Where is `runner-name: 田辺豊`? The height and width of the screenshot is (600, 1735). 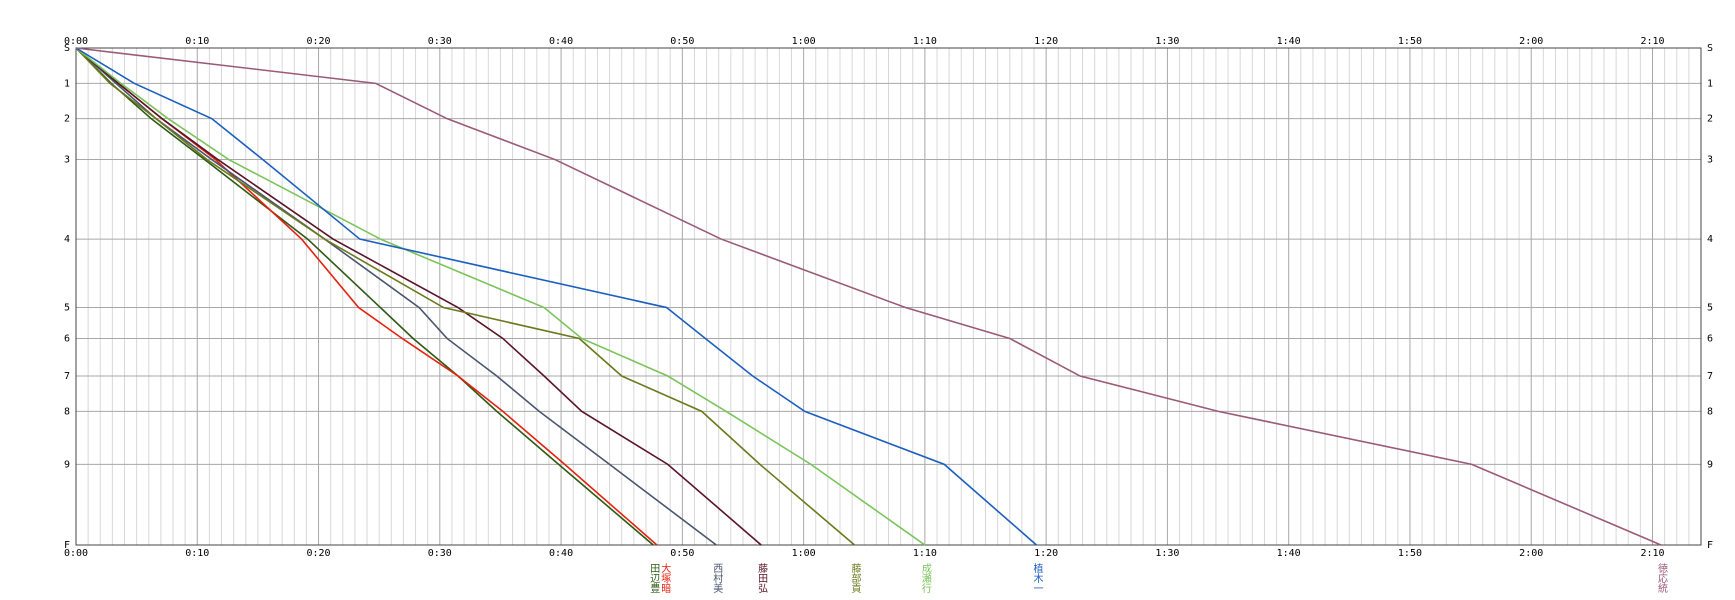 runner-name: 田辺豊 is located at coordinates (654, 578).